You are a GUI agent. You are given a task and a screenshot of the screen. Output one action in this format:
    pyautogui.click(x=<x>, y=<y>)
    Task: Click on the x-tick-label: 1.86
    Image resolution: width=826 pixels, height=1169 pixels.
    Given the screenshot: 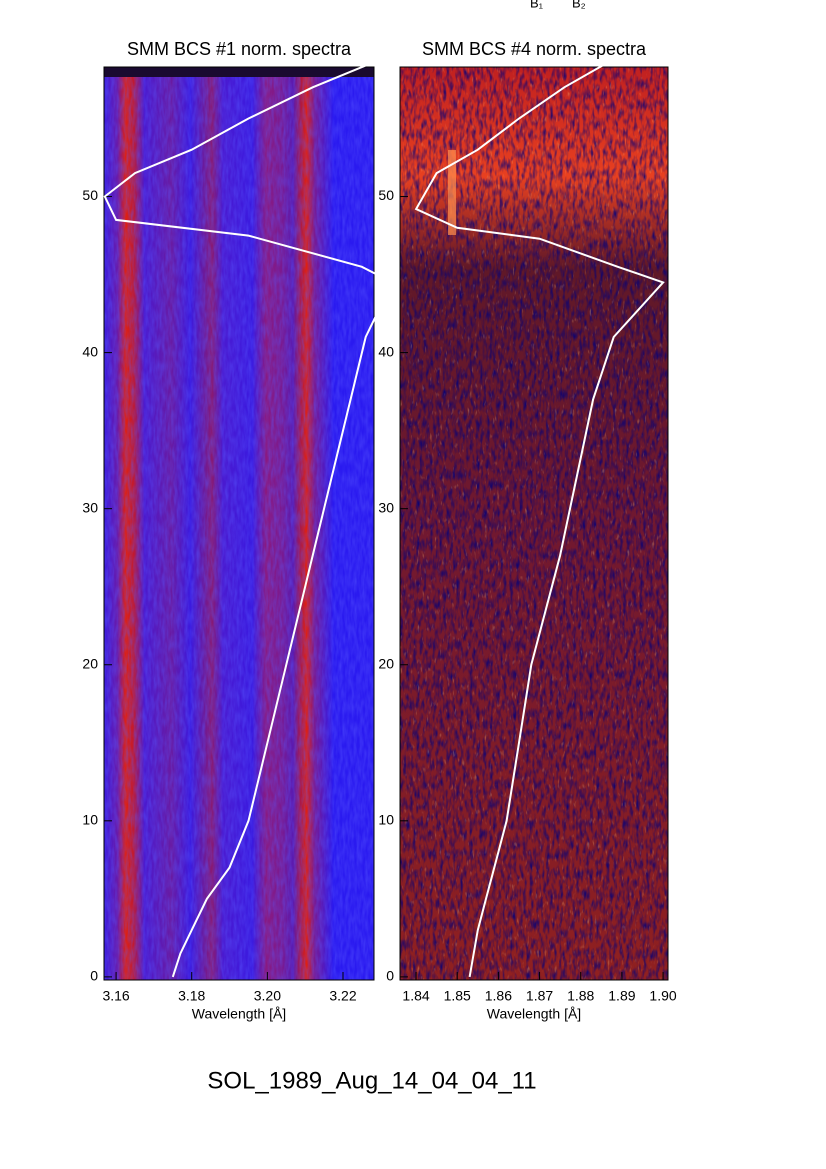 What is the action you would take?
    pyautogui.click(x=498, y=996)
    